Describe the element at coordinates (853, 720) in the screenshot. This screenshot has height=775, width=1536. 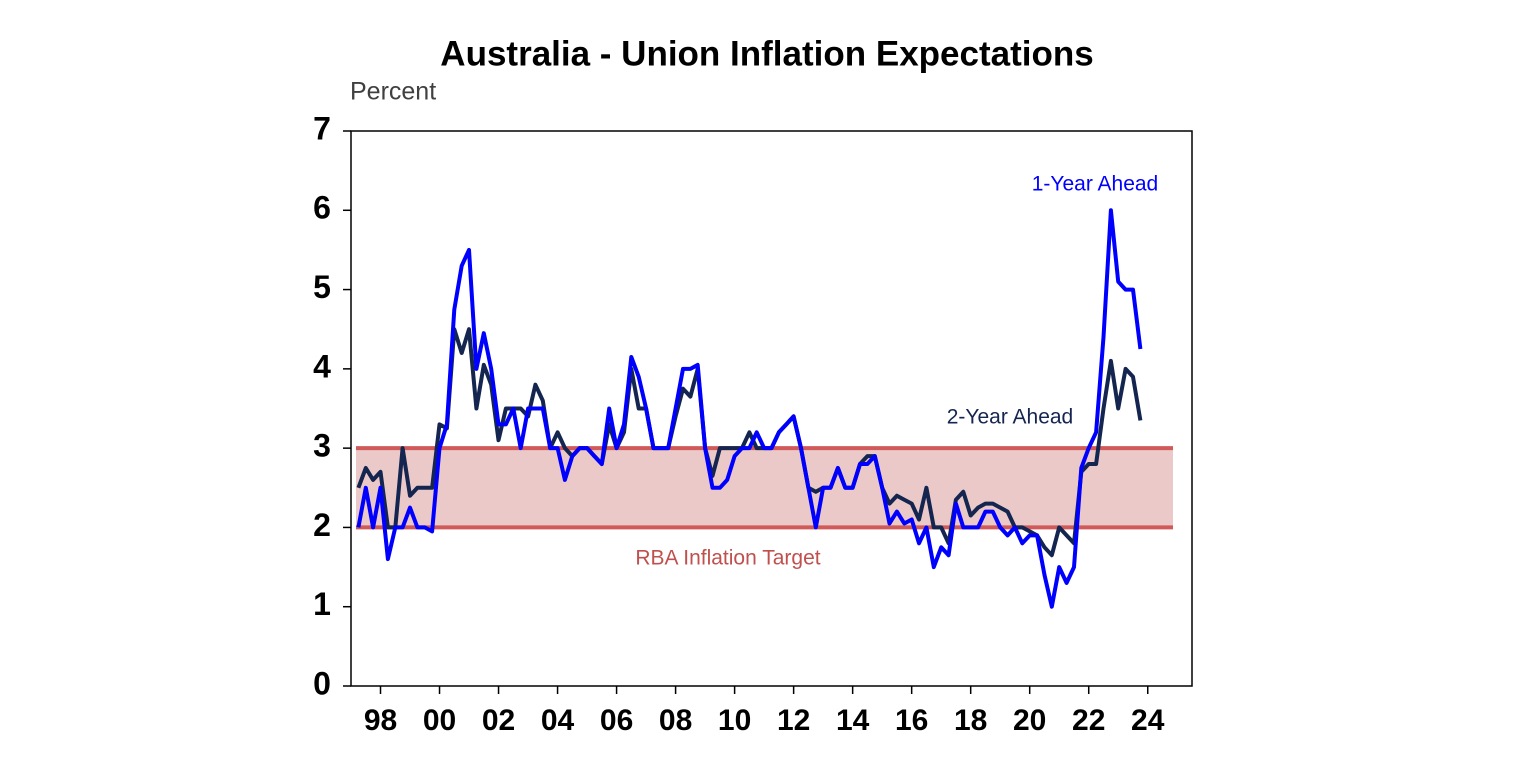
I see `x-tick-label: 14` at that location.